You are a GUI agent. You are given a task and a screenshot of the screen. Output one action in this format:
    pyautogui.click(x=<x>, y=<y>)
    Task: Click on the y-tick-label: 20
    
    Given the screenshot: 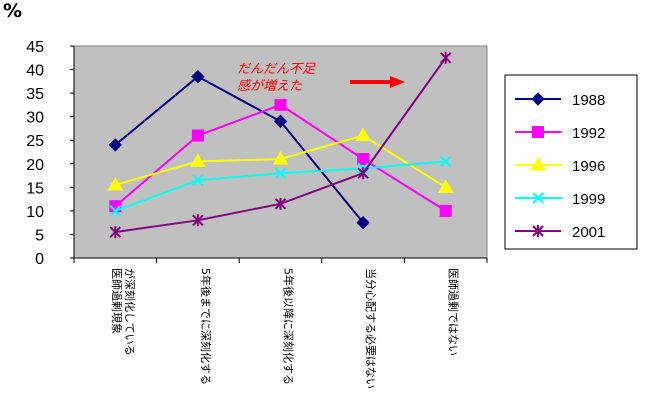 What is the action you would take?
    pyautogui.click(x=35, y=165)
    